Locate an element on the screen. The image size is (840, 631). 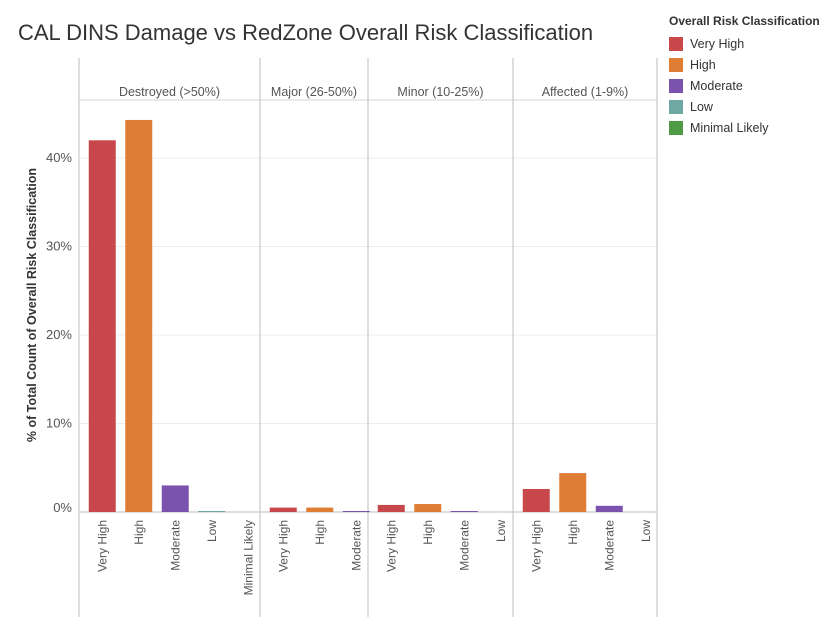
legend-label: Minimal Likely is located at coordinates (729, 127).